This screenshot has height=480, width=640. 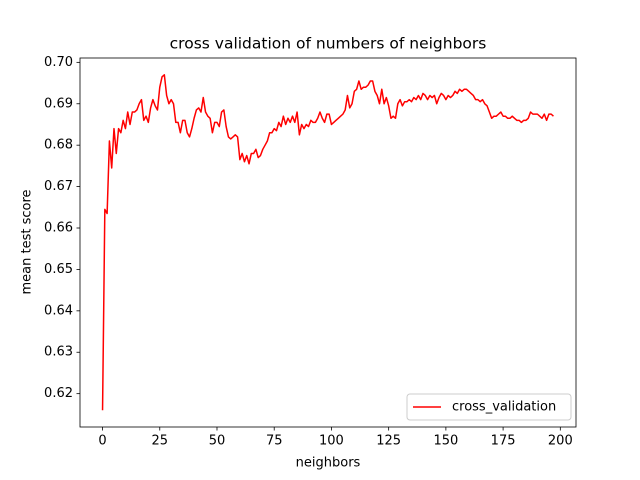 I want to click on y-tick-label: 0.66, so click(x=58, y=228).